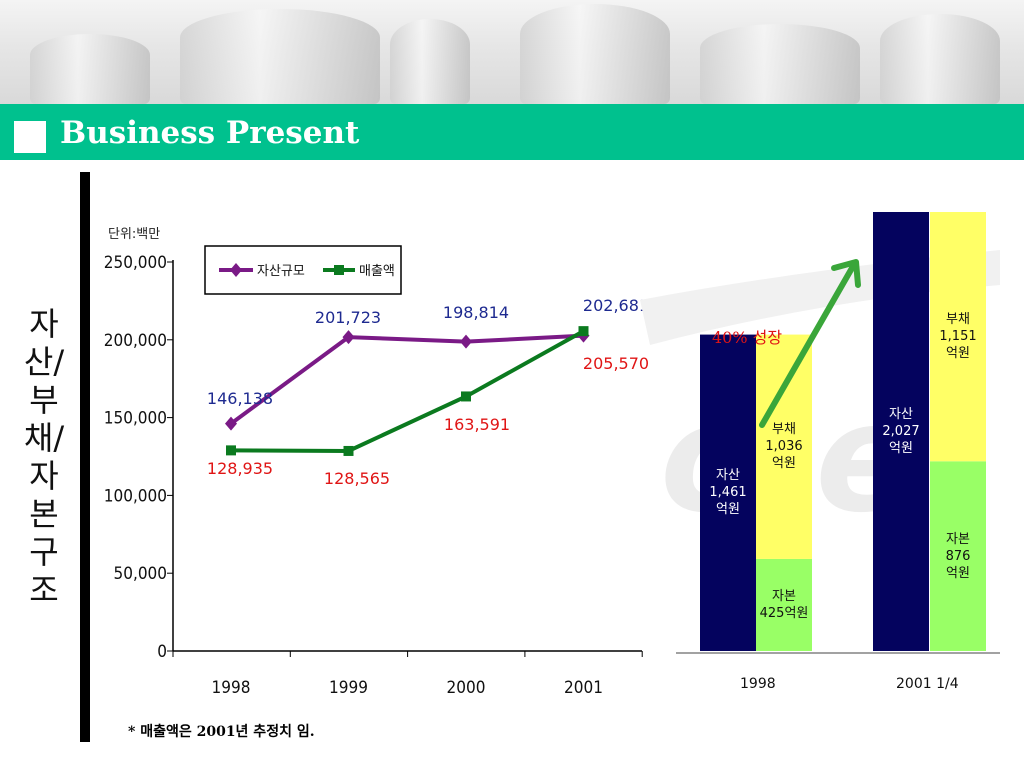 This screenshot has width=1024, height=768. What do you see at coordinates (135, 419) in the screenshot?
I see `y-tick-label: 150,000` at bounding box center [135, 419].